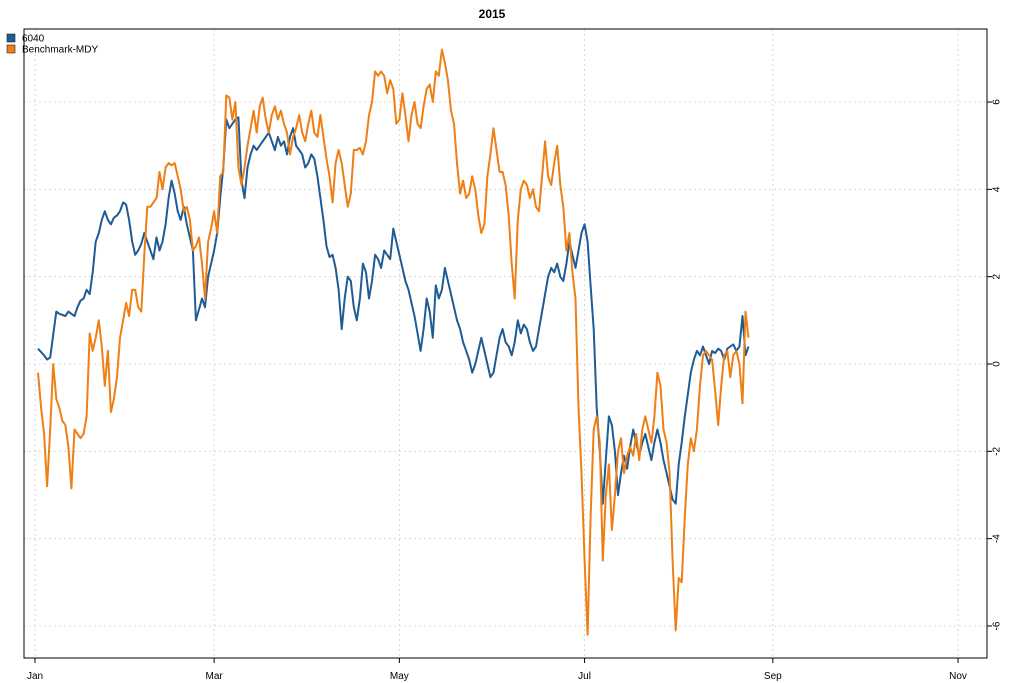 This screenshot has height=683, width=1024. What do you see at coordinates (997, 450) in the screenshot?
I see `y-tick-label: -2` at bounding box center [997, 450].